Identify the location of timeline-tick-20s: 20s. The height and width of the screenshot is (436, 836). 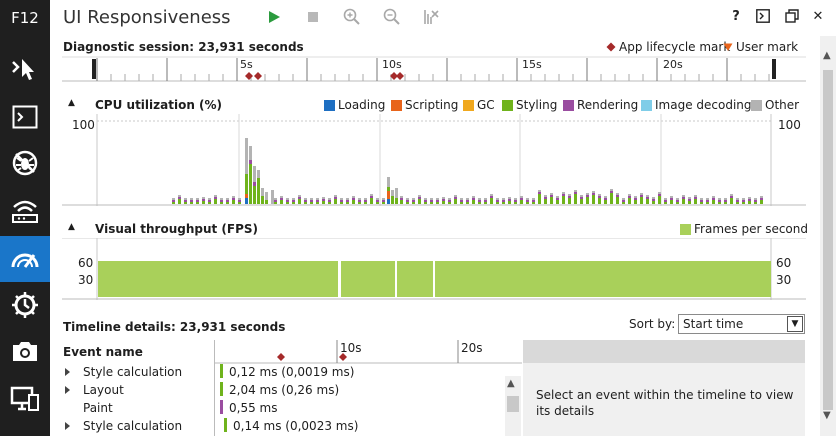
(472, 348).